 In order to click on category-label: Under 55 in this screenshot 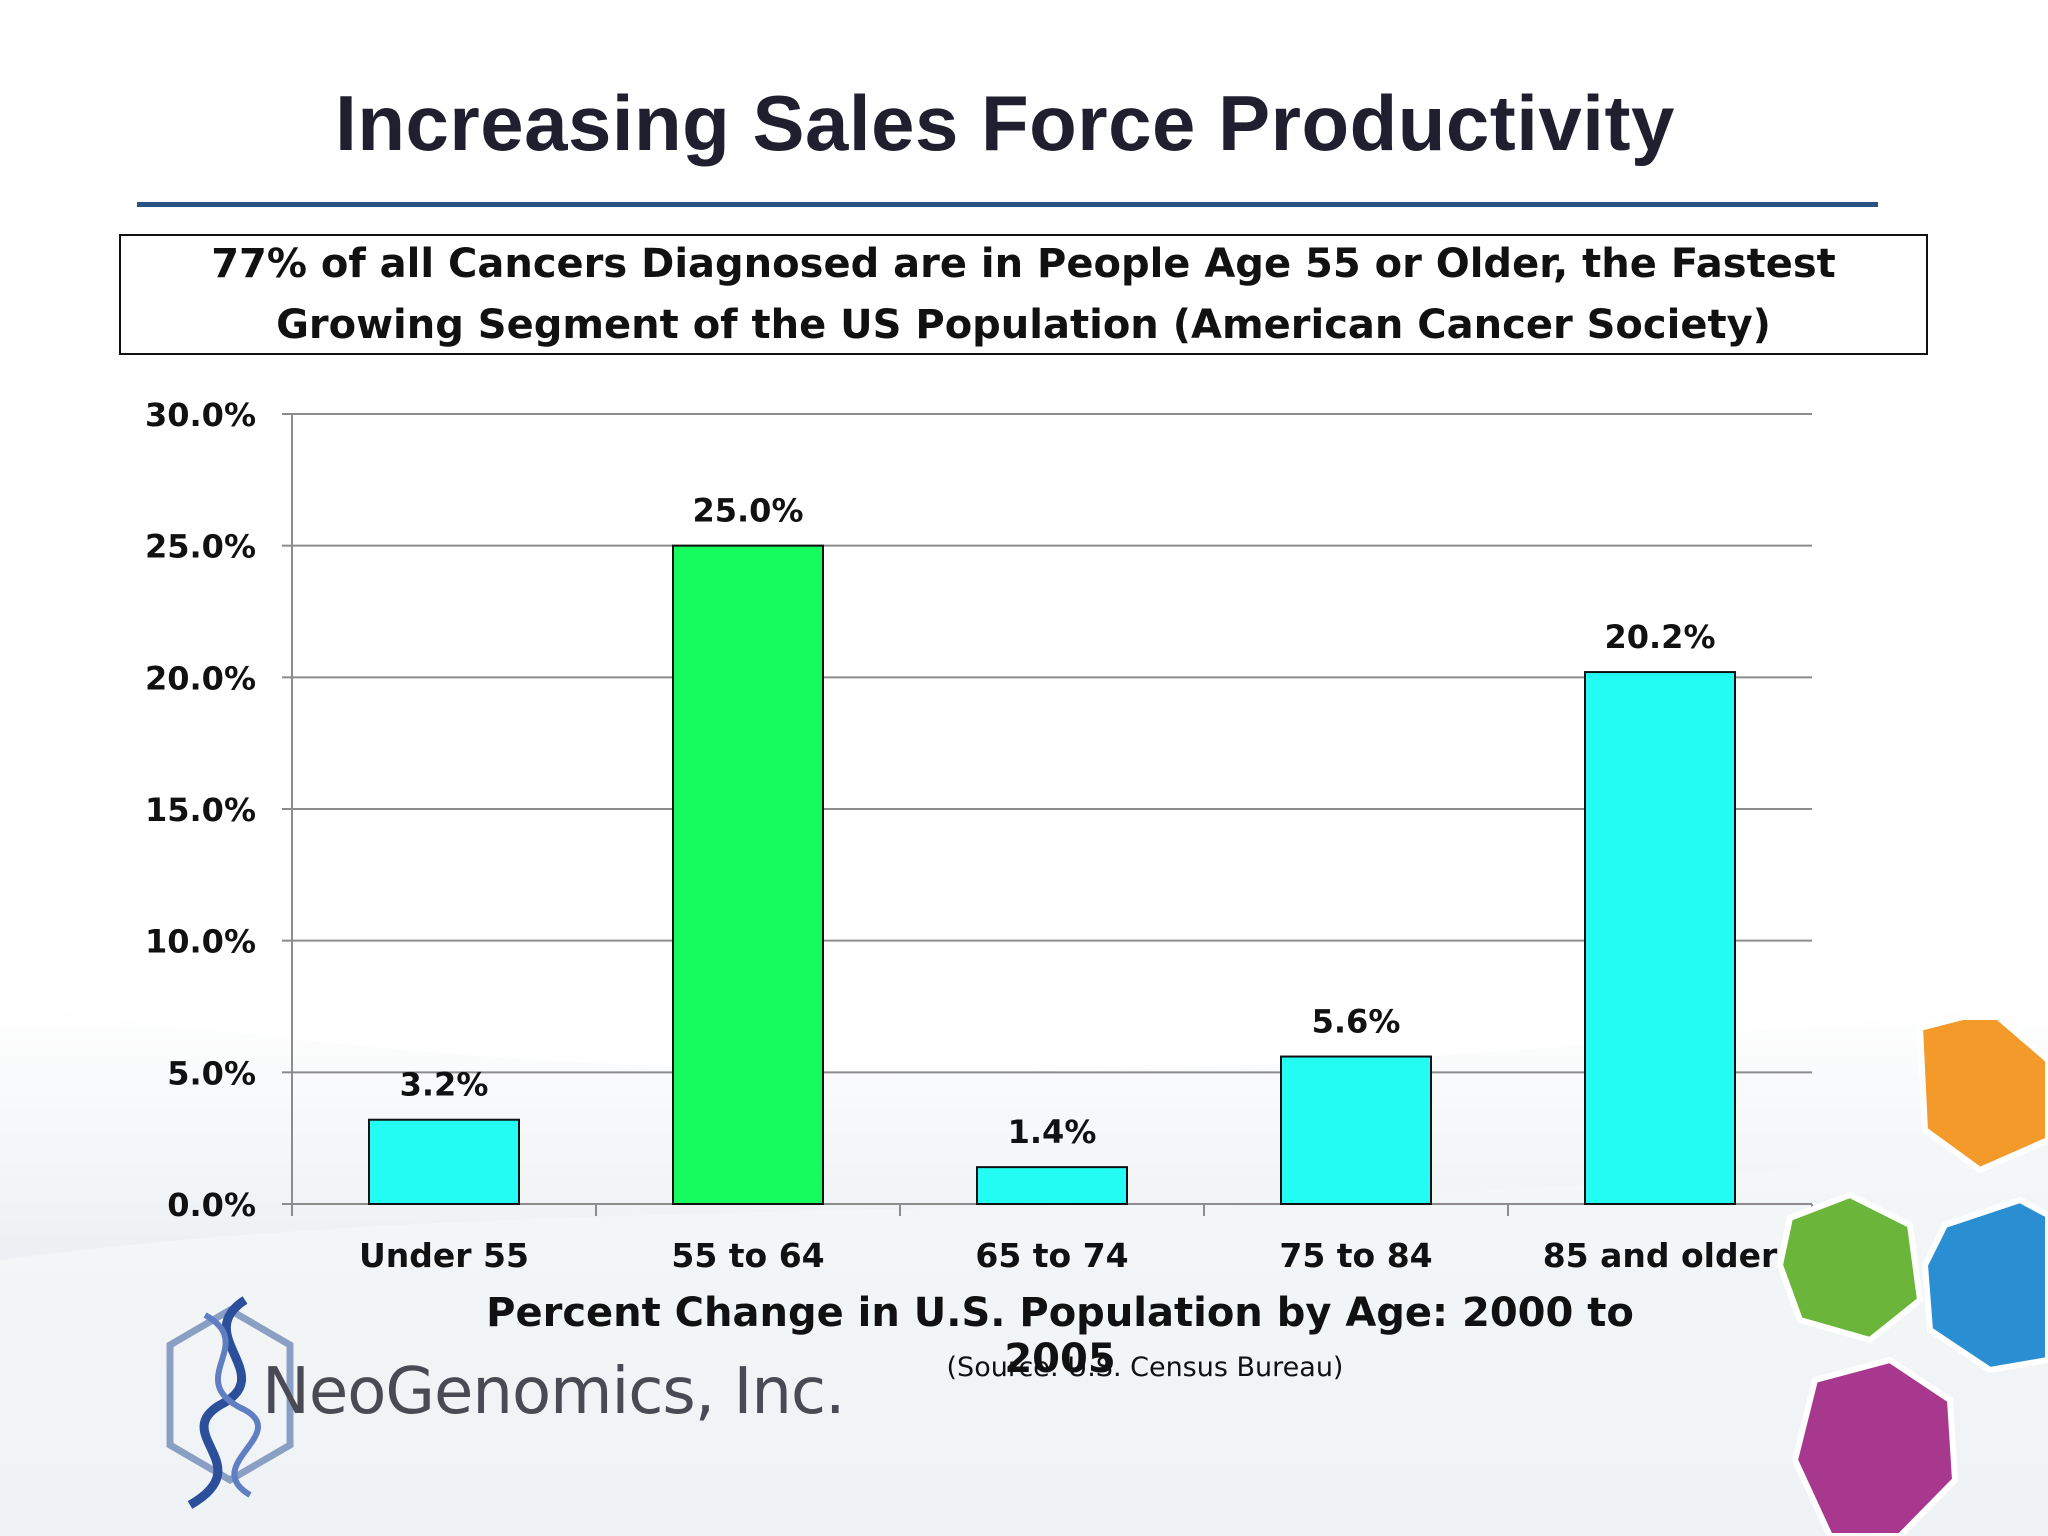, I will do `click(444, 1255)`.